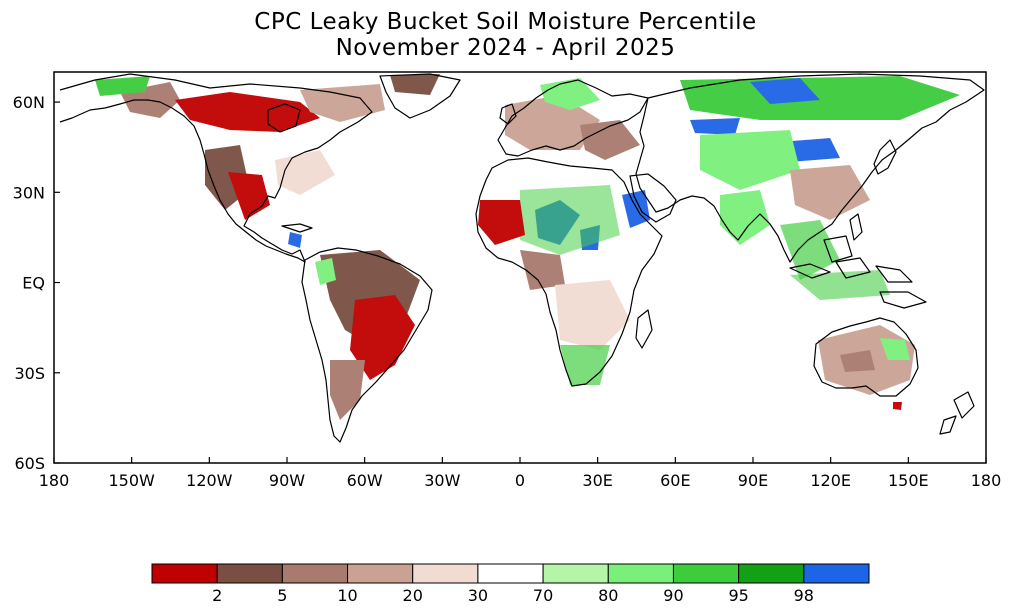  What do you see at coordinates (804, 595) in the screenshot?
I see `legend-label: 98` at bounding box center [804, 595].